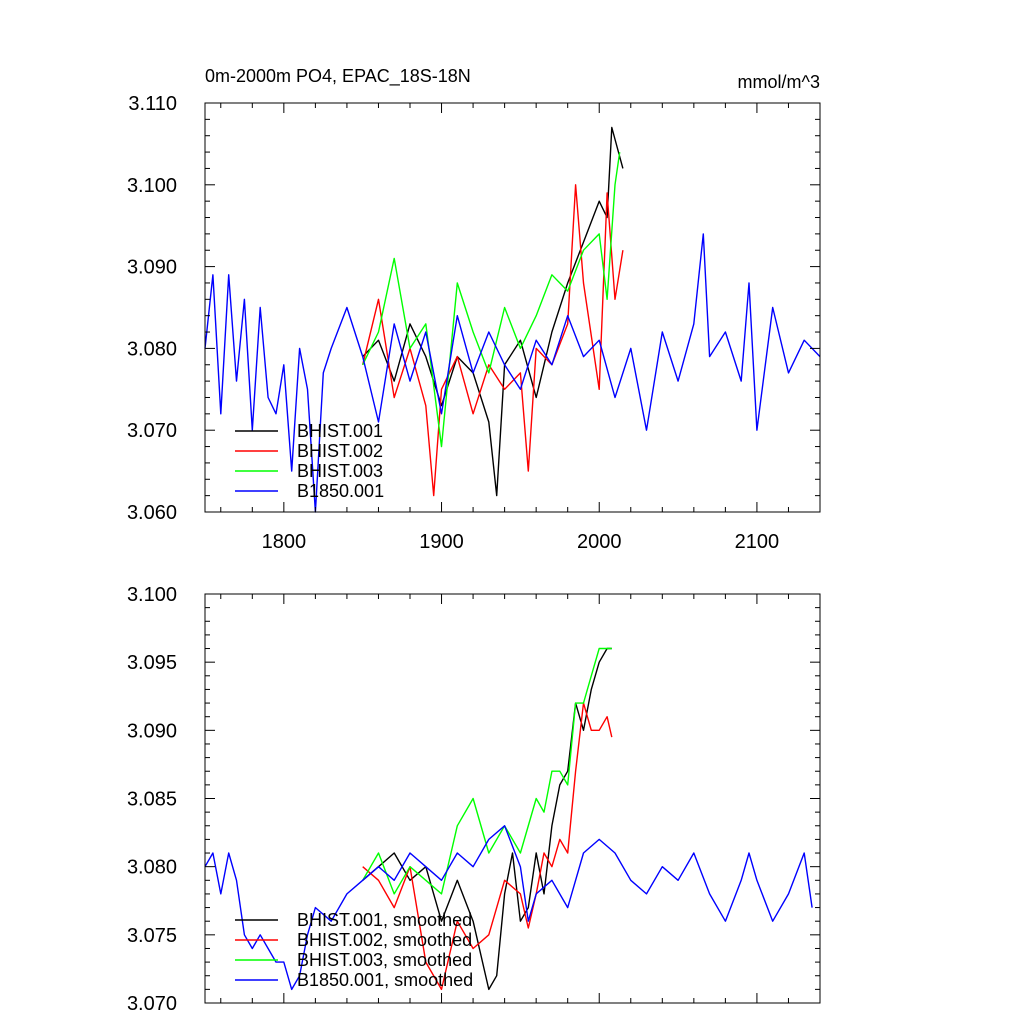 Image resolution: width=1024 pixels, height=1024 pixels. What do you see at coordinates (384, 940) in the screenshot?
I see `legend-label: BHIST.002, smoothed` at bounding box center [384, 940].